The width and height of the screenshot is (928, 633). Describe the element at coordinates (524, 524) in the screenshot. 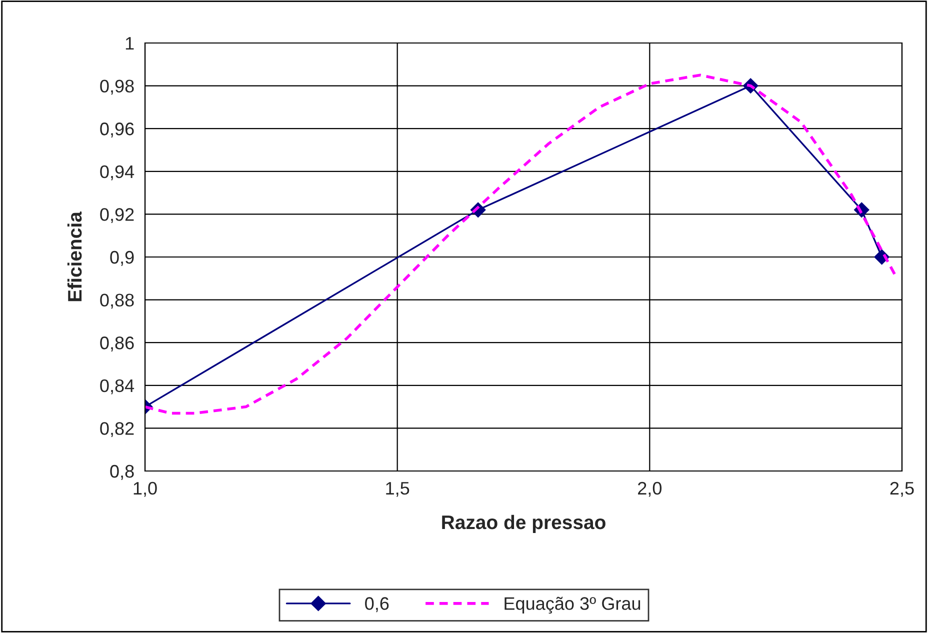

I see `x-axis-title: Razao de pressao` at that location.